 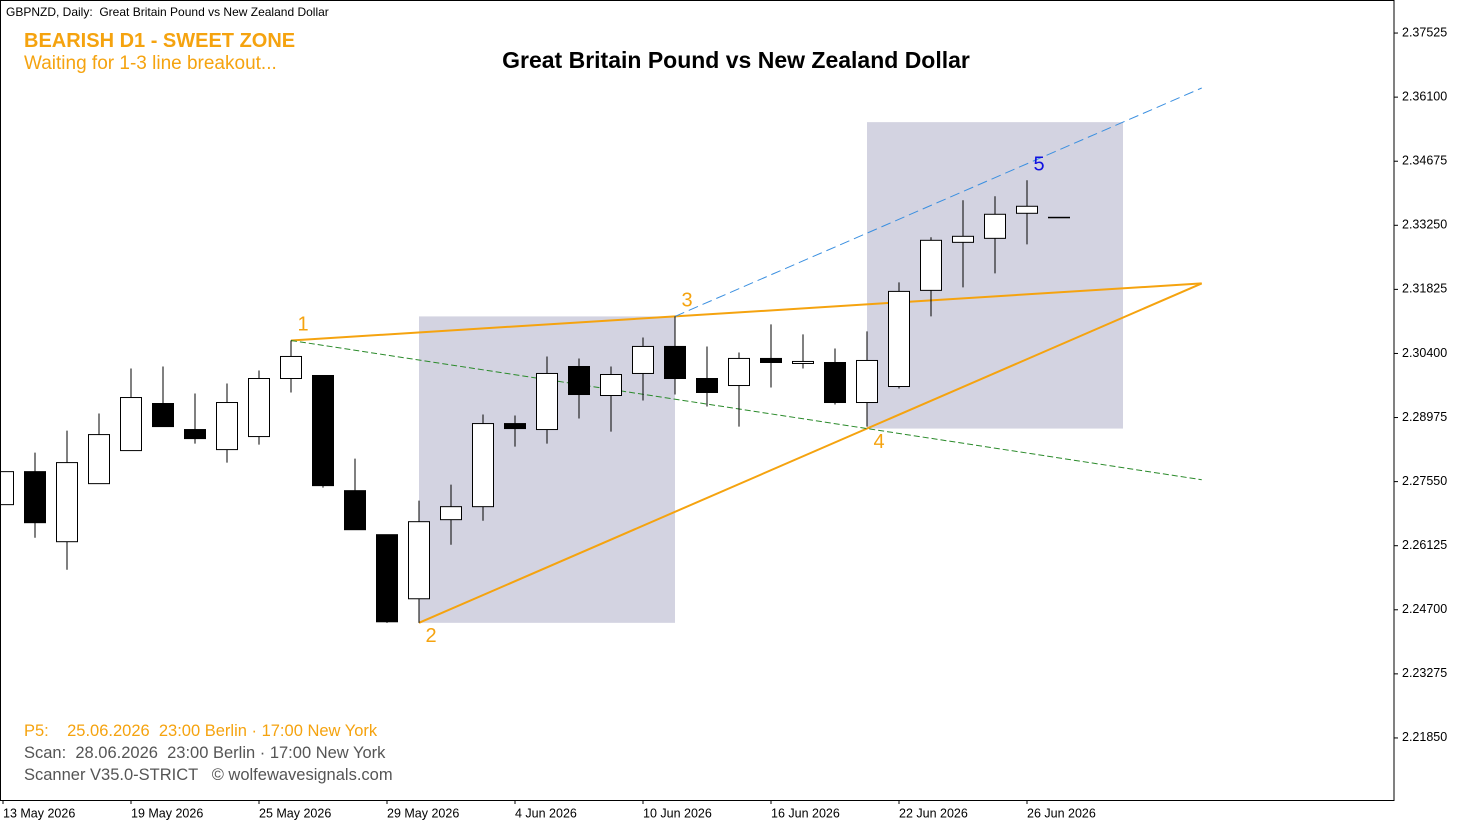 What do you see at coordinates (878, 442) in the screenshot?
I see `wave-point-label: 4` at bounding box center [878, 442].